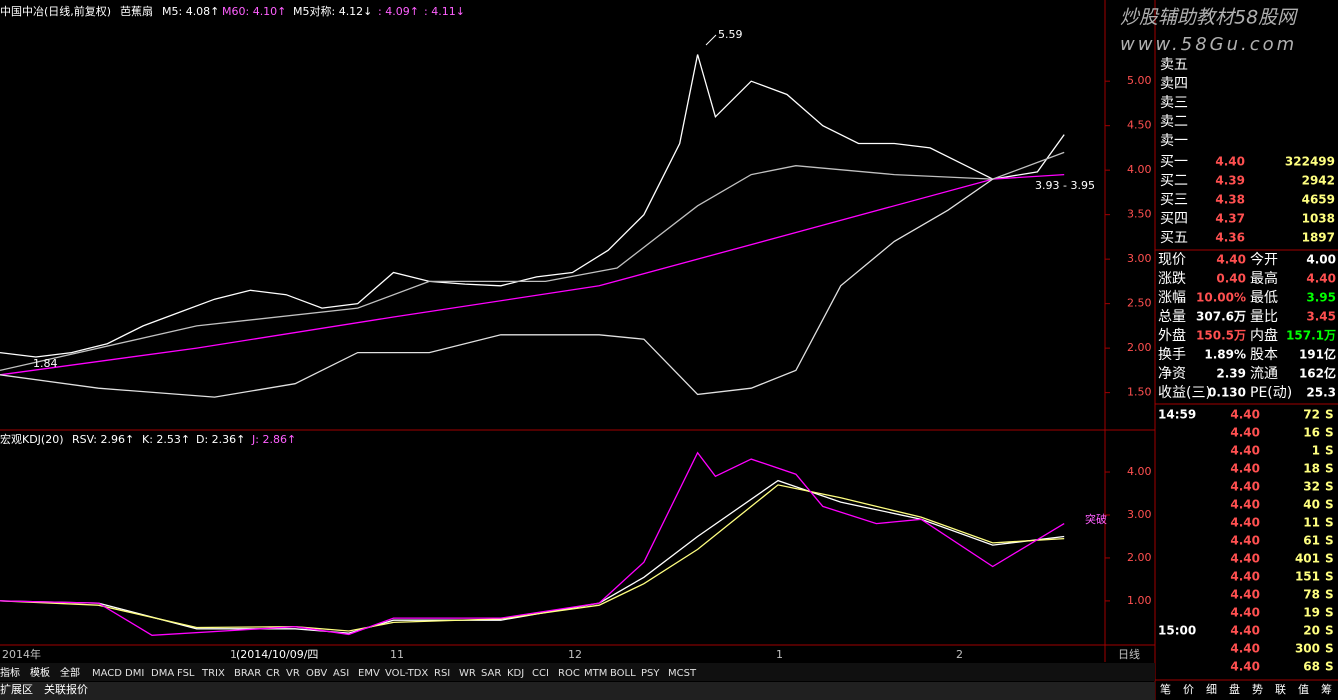 This screenshot has height=700, width=1338. What do you see at coordinates (213, 673) in the screenshot?
I see `toolbar-tab: TRIX` at bounding box center [213, 673].